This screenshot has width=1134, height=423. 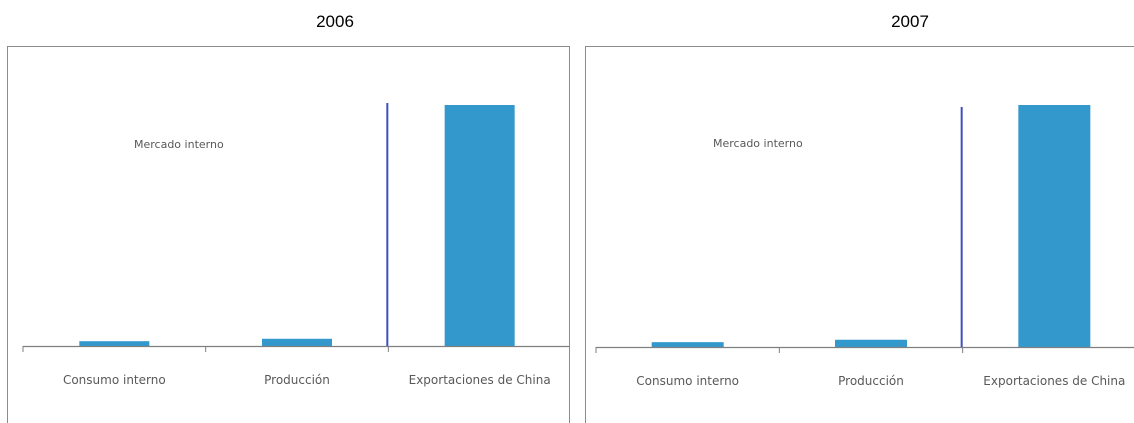 I want to click on chart-title-2006: 2006, so click(x=335, y=21).